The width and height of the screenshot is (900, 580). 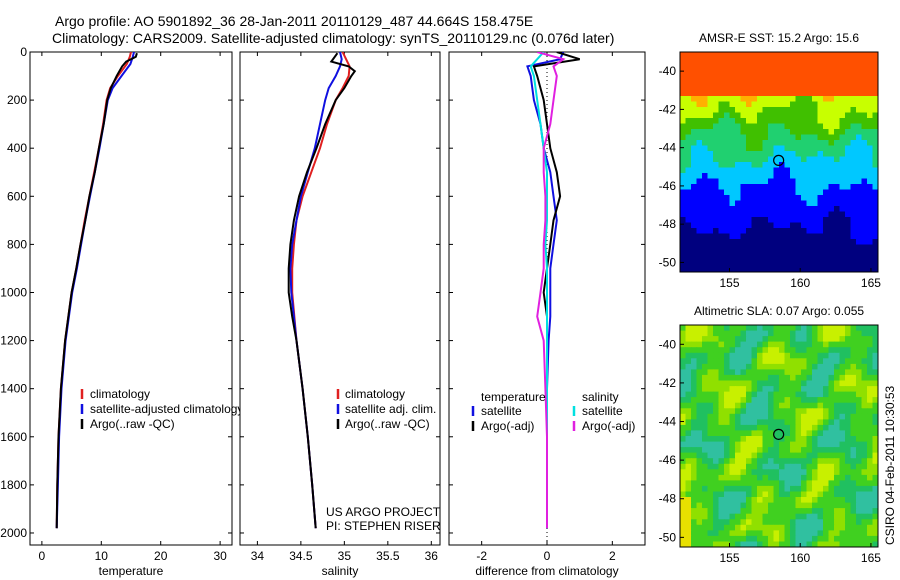 I want to click on temperature-legend-label: Argo(..raw -QC), so click(x=132, y=424).